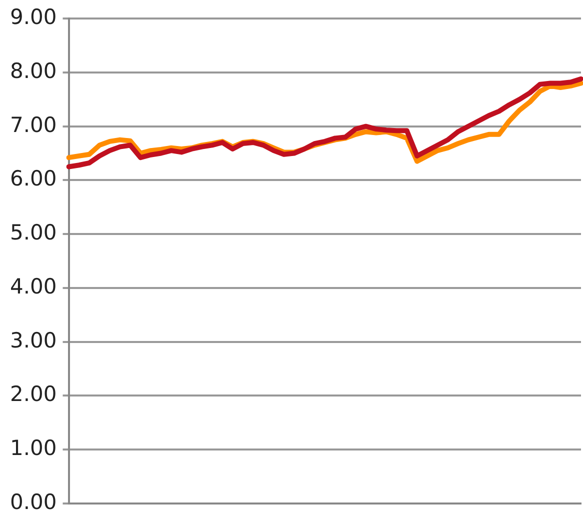 Image resolution: width=583 pixels, height=522 pixels. I want to click on y-tick-label: 2.00, so click(33, 394).